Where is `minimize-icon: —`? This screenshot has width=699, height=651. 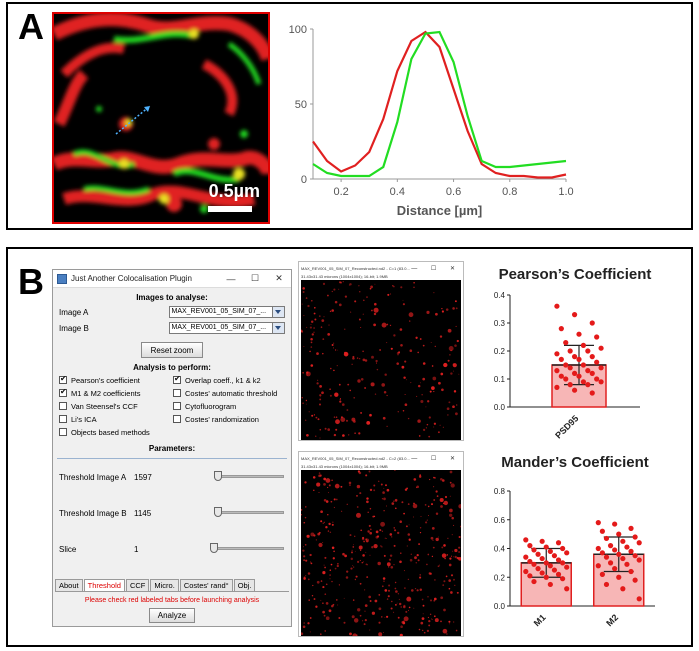
minimize-icon: — is located at coordinates (231, 278).